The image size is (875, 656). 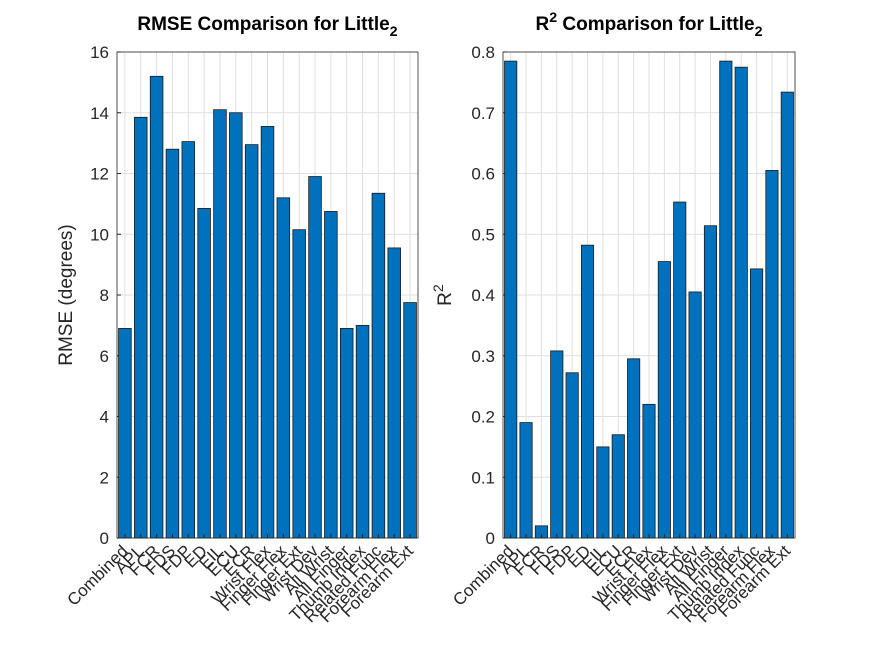 I want to click on y-tick-label: 0.4, so click(x=483, y=295).